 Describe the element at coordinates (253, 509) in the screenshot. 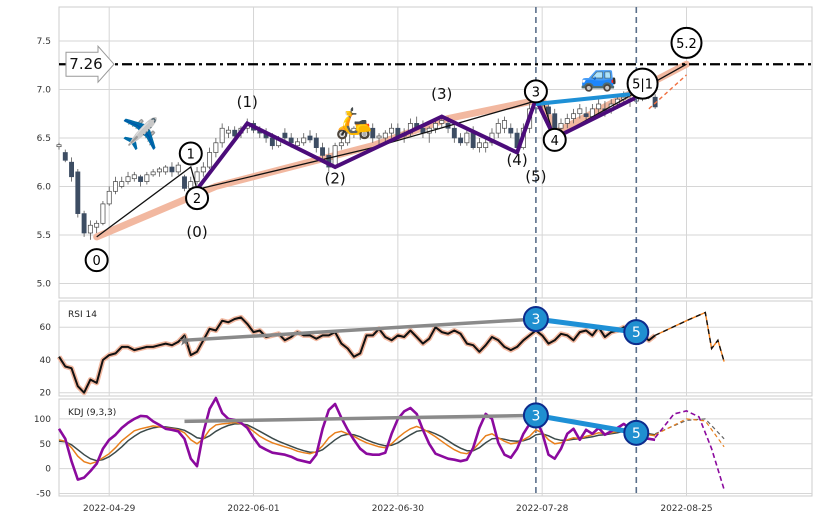

I see `x-tick-label: 2022-06-01` at that location.